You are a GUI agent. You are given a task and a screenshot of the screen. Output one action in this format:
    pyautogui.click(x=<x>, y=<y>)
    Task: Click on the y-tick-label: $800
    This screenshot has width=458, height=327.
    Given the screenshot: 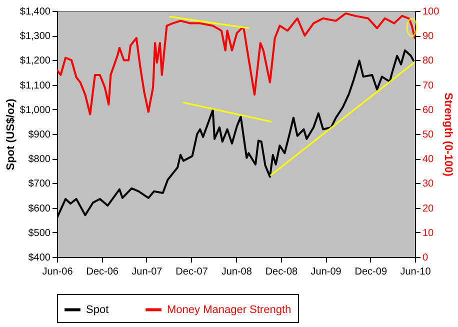 What is the action you would take?
    pyautogui.click(x=39, y=160)
    